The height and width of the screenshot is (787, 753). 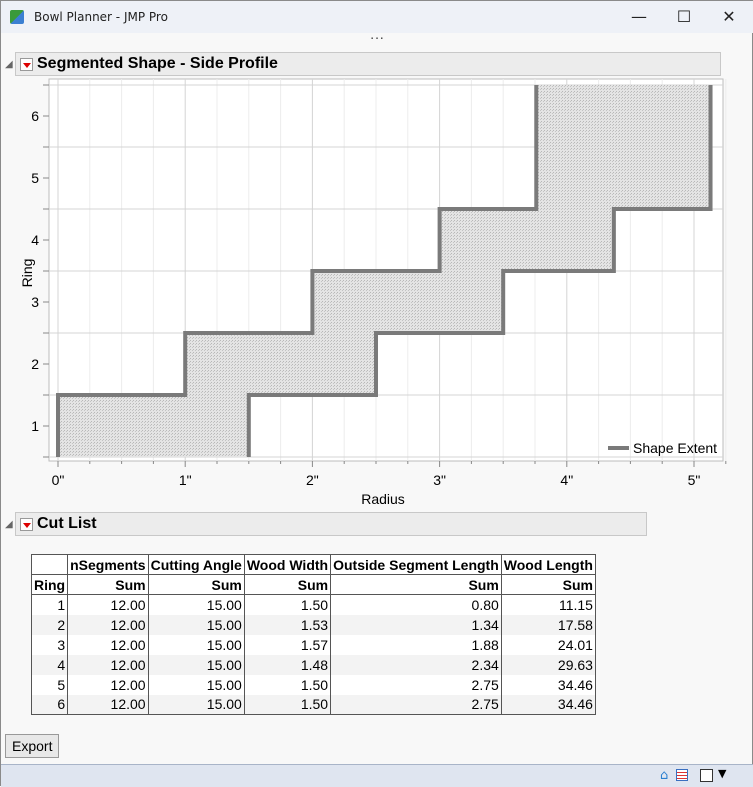 I want to click on table-row: 6 12.00 15.00 1.50 2.75 34.46, so click(x=313, y=704).